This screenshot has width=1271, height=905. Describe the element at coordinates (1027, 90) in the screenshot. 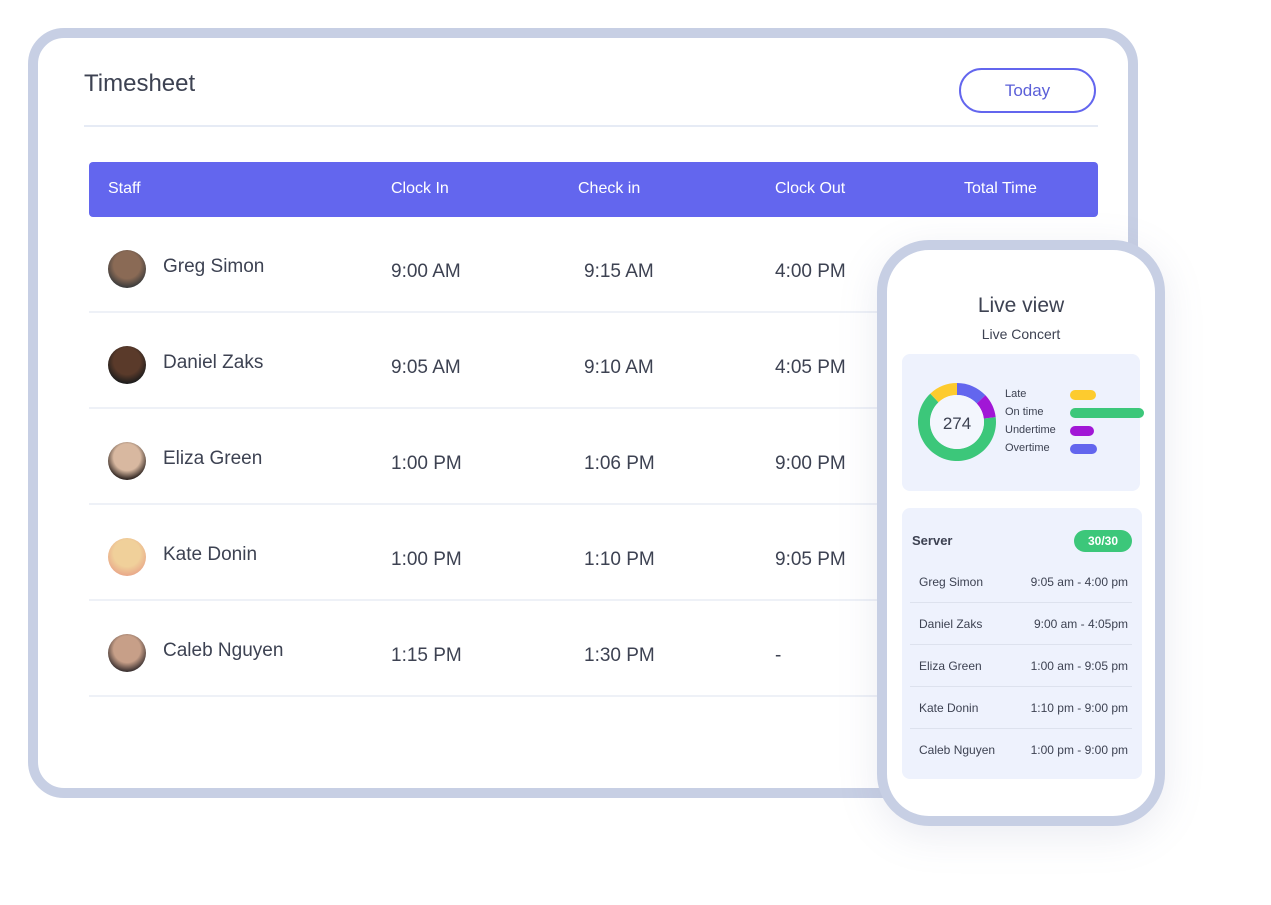

I see `today-button: Today` at that location.